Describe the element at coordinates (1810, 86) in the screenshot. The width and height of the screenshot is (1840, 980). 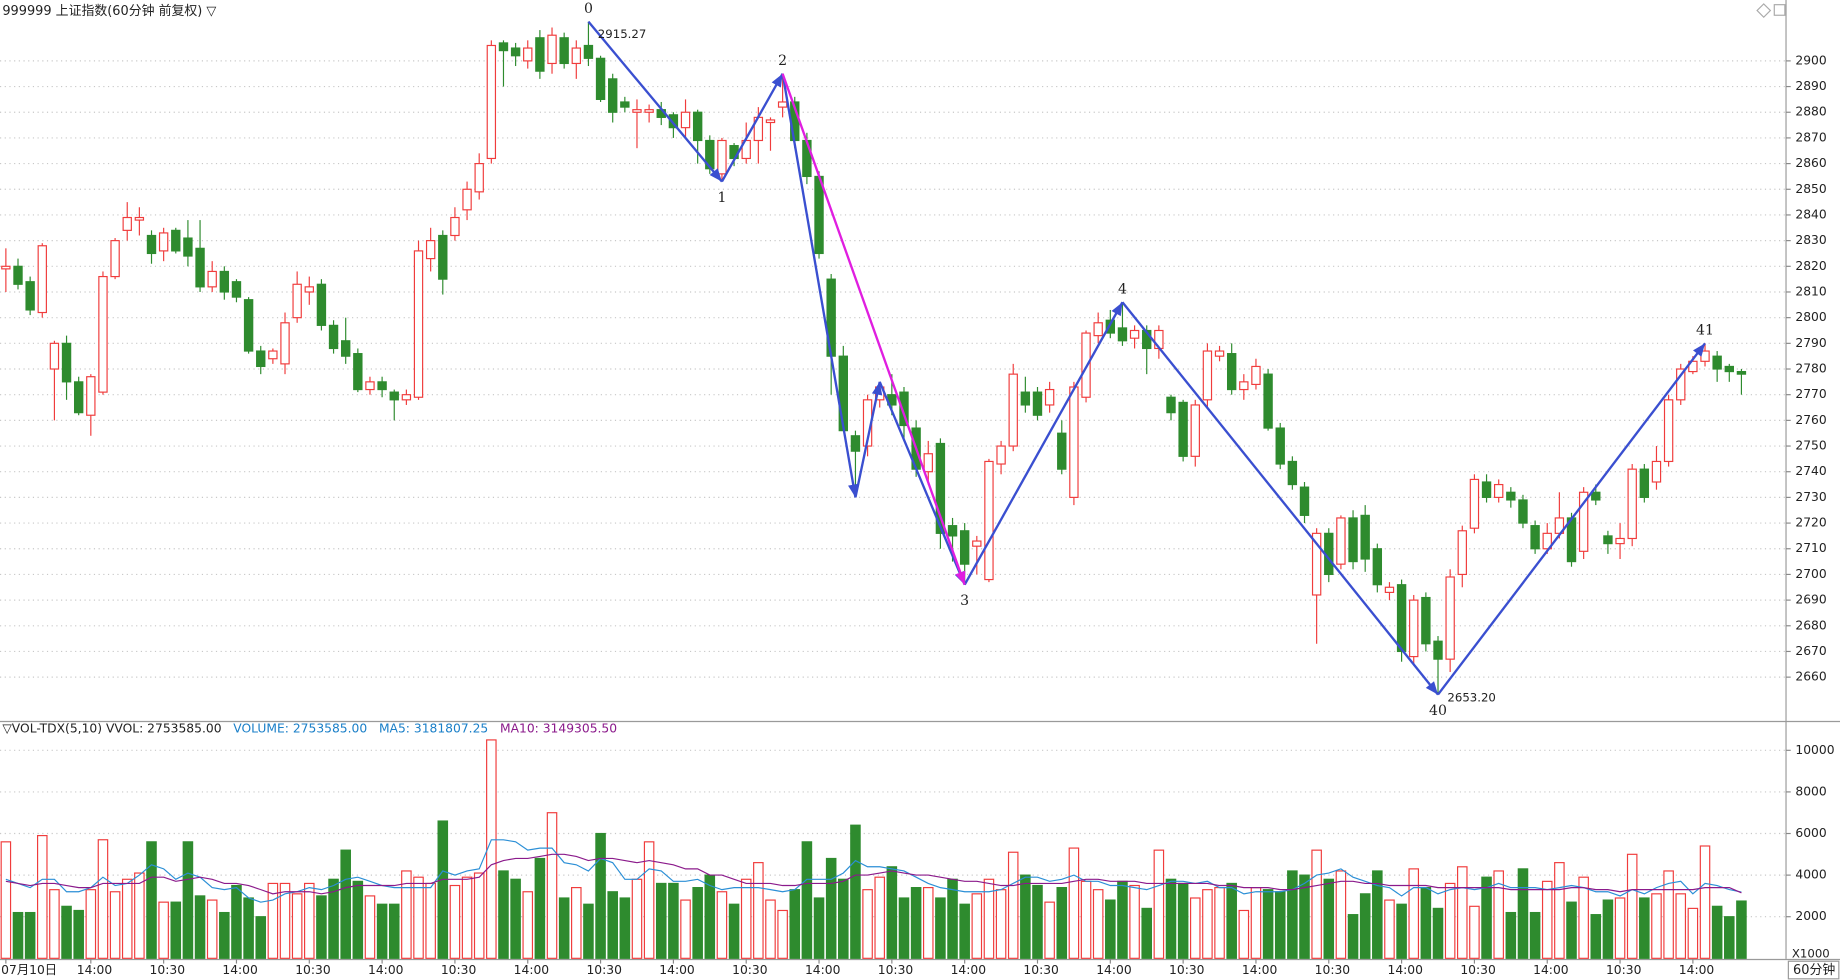
I see `y-tick-label: 2890` at that location.